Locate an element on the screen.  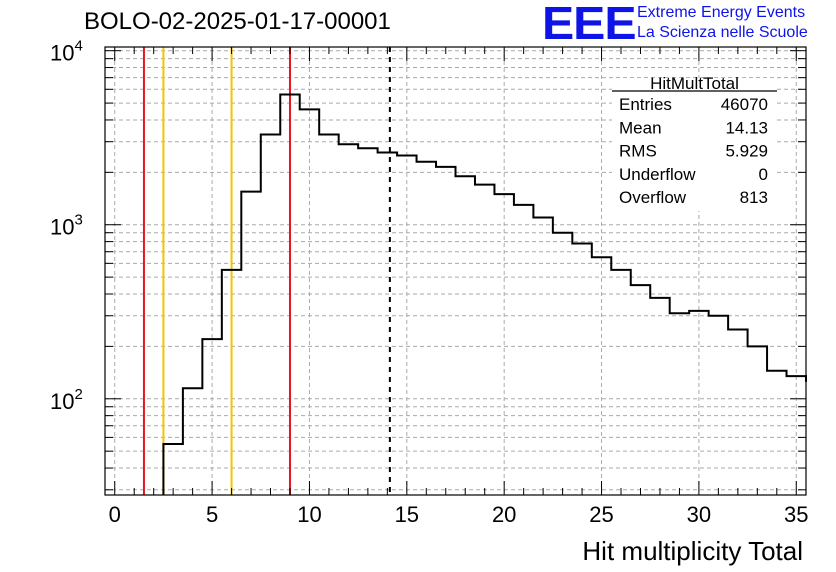
x-tick-label: 5 is located at coordinates (212, 514).